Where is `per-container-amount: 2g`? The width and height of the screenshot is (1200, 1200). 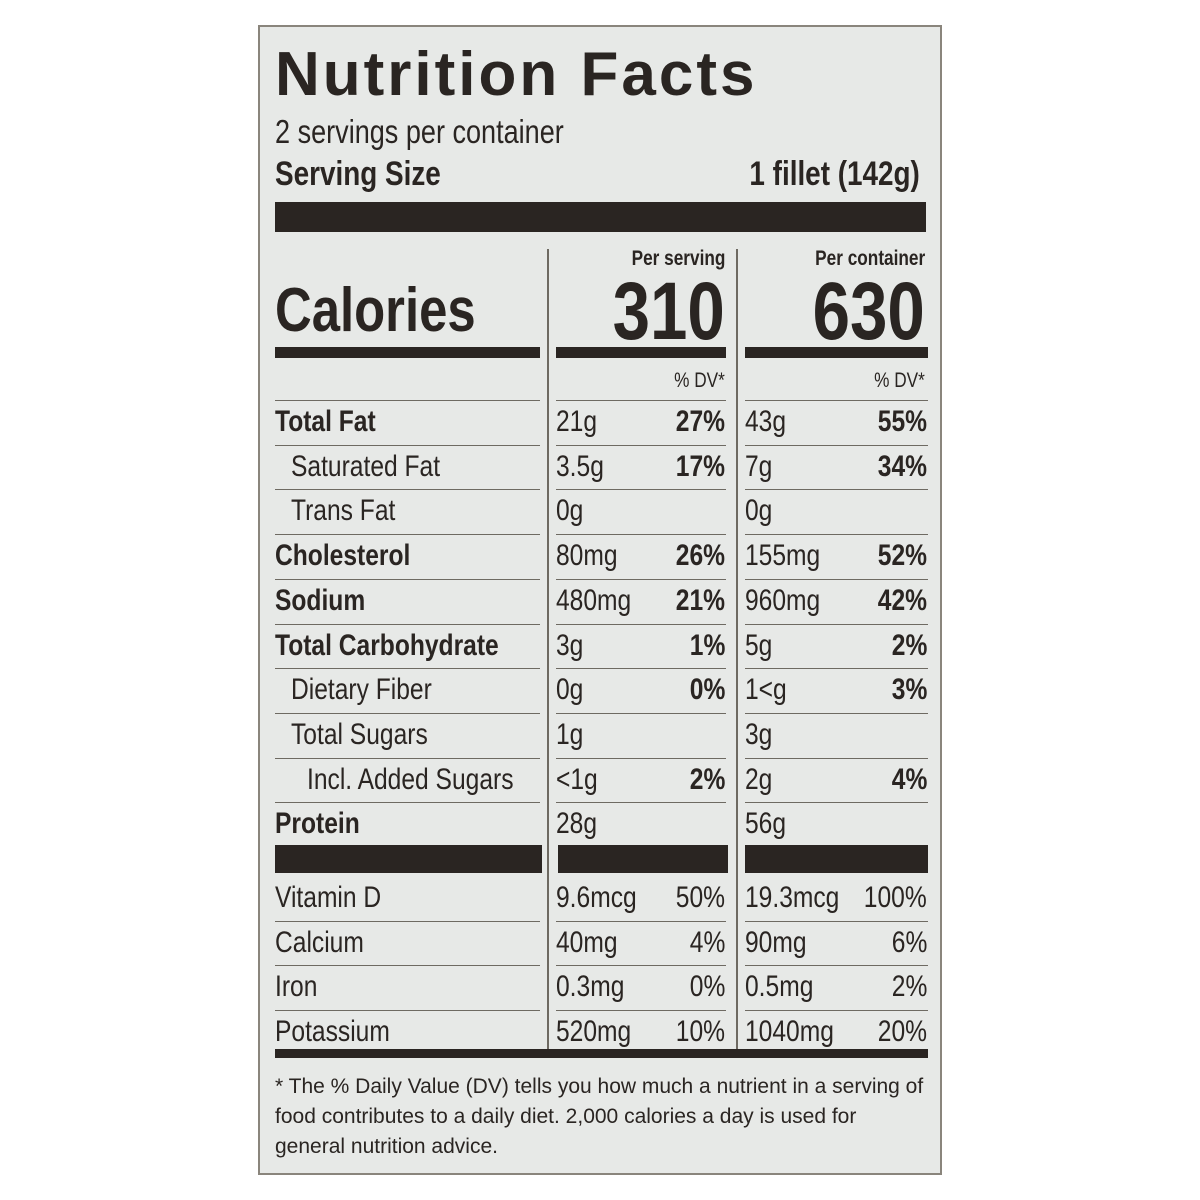
per-container-amount: 2g is located at coordinates (759, 779).